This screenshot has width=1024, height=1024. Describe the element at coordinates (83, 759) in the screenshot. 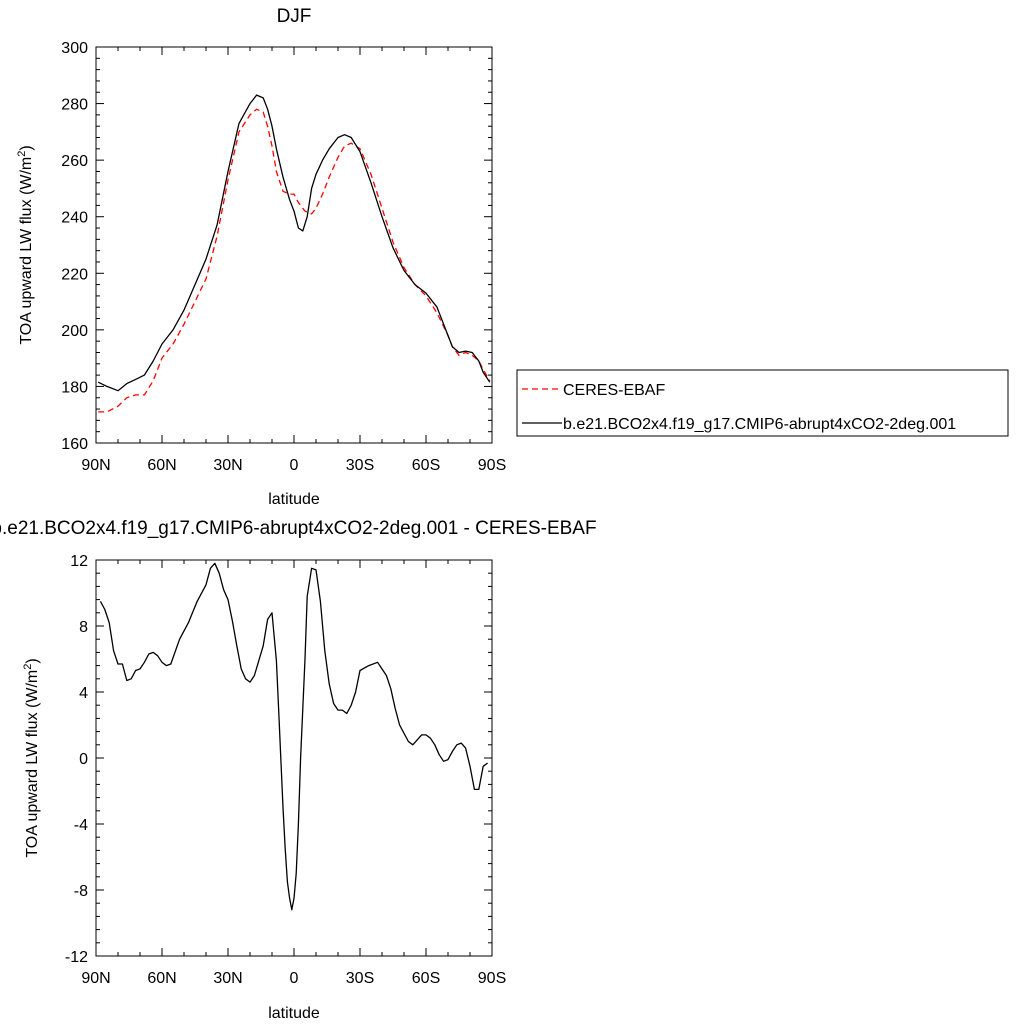

I see `y-tick-label: 0` at that location.